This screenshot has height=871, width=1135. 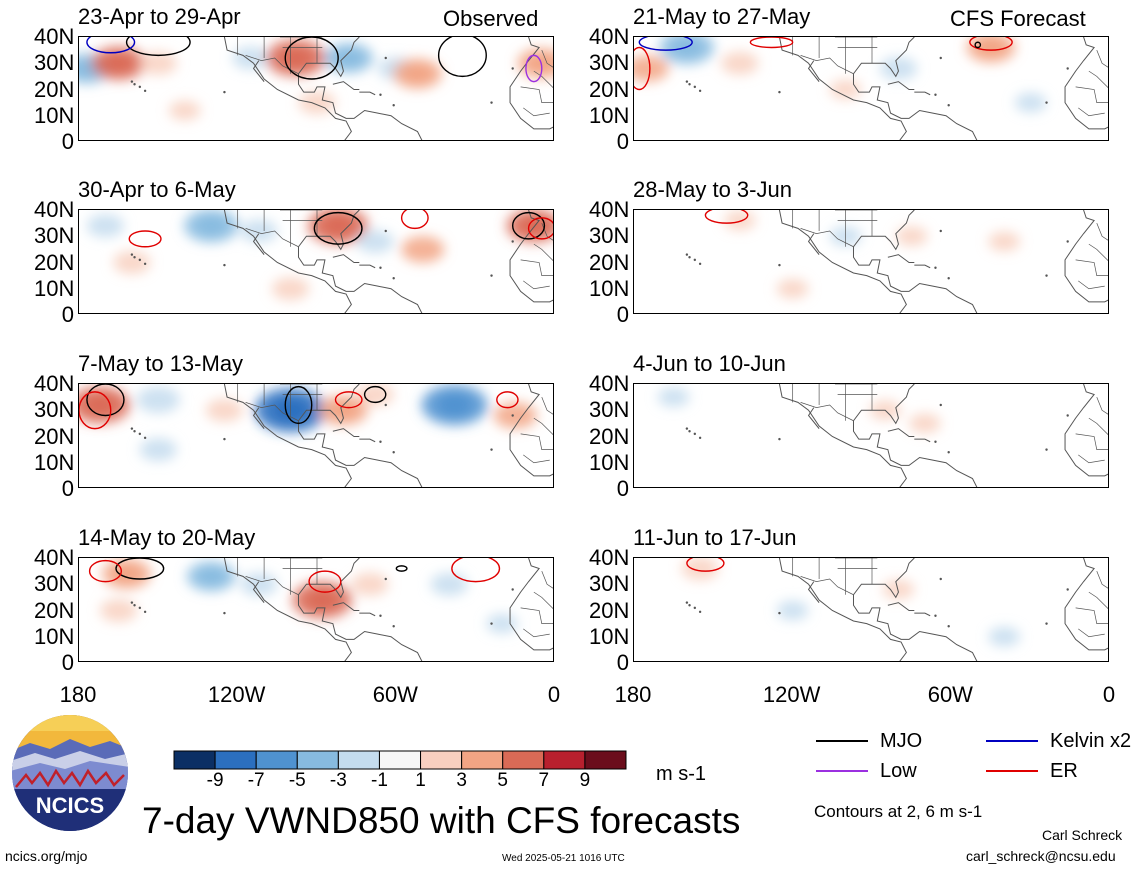 I want to click on main-title: 7-day VWND850 with CFS forecasts, so click(x=441, y=820).